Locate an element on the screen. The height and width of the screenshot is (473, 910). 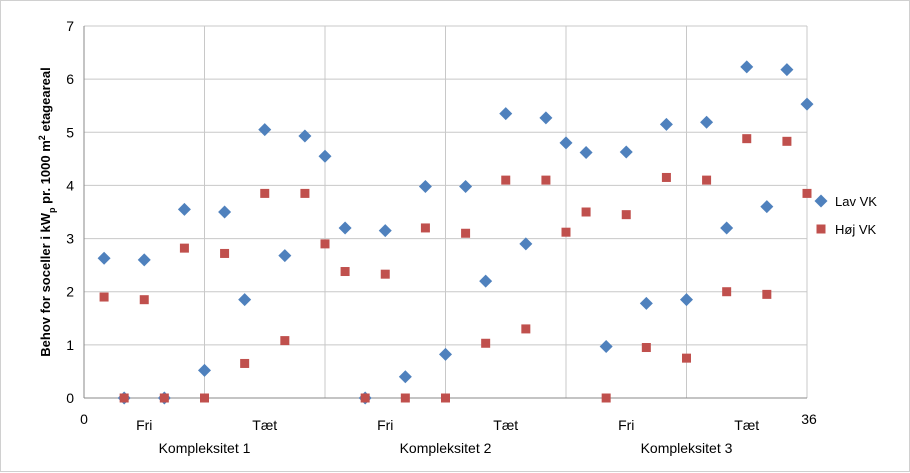
y-axis-title-mid: pr. 1000 m is located at coordinates (45, 173).